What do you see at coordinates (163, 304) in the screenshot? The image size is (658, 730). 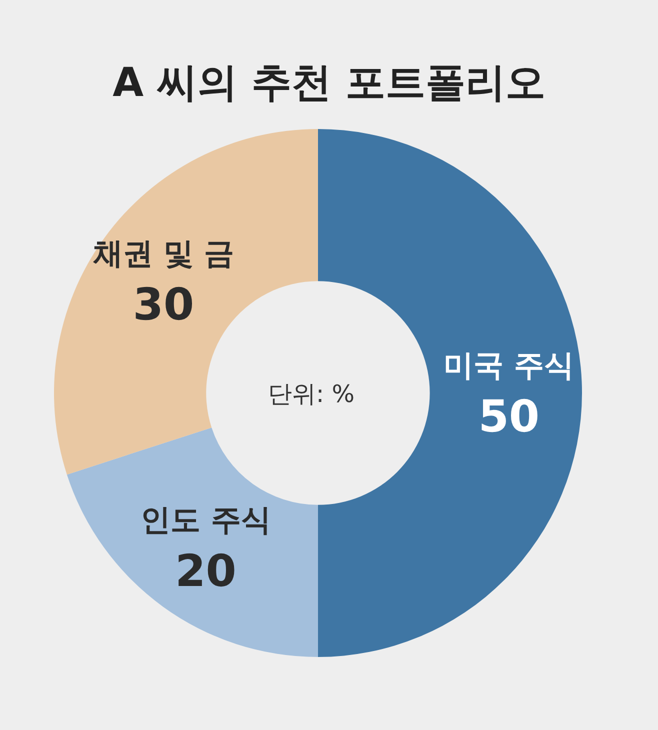 I see `data-label: 30` at bounding box center [163, 304].